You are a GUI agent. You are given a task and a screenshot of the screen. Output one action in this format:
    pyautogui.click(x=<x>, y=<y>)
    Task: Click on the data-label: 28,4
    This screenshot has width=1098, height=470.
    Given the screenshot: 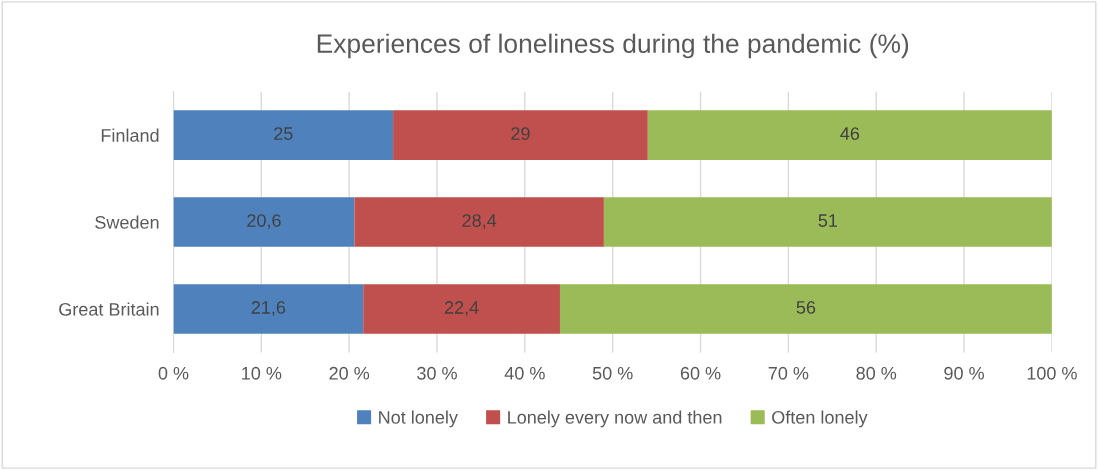 What is the action you would take?
    pyautogui.click(x=479, y=222)
    